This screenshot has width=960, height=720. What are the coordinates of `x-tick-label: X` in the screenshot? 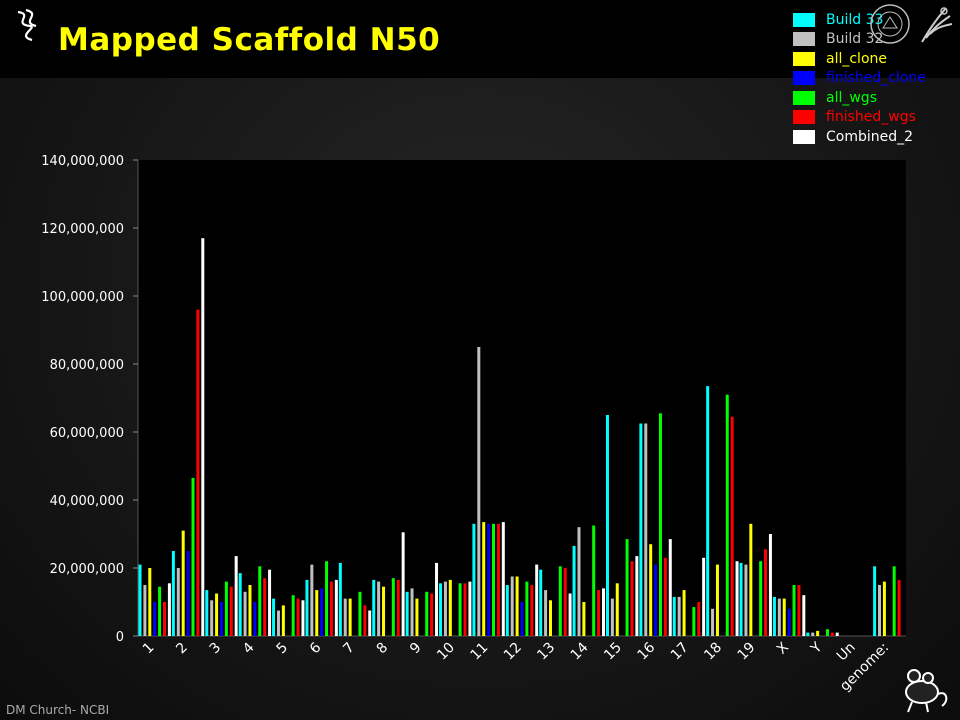 It's located at (783, 648).